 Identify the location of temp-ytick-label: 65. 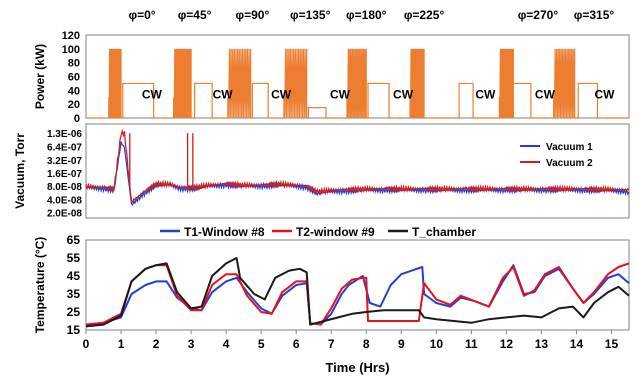
(74, 240).